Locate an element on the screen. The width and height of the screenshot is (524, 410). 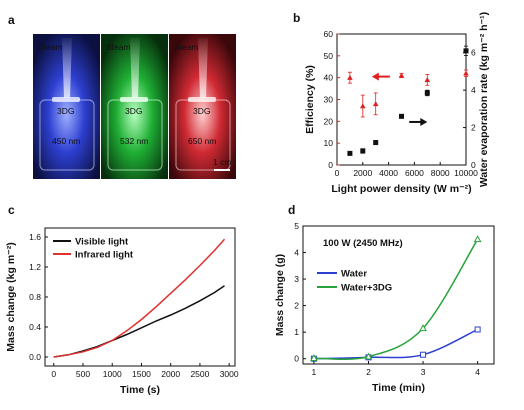
x-axis-title: Time (s) is located at coordinates (140, 390).